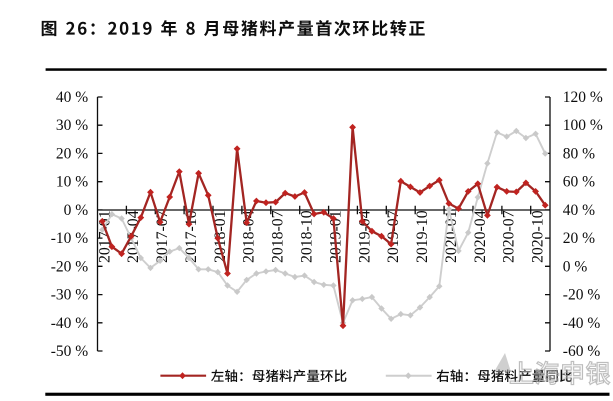 Image resolution: width=613 pixels, height=401 pixels. Describe the element at coordinates (307, 236) in the screenshot. I see `svg-text: 2018-10` at that location.